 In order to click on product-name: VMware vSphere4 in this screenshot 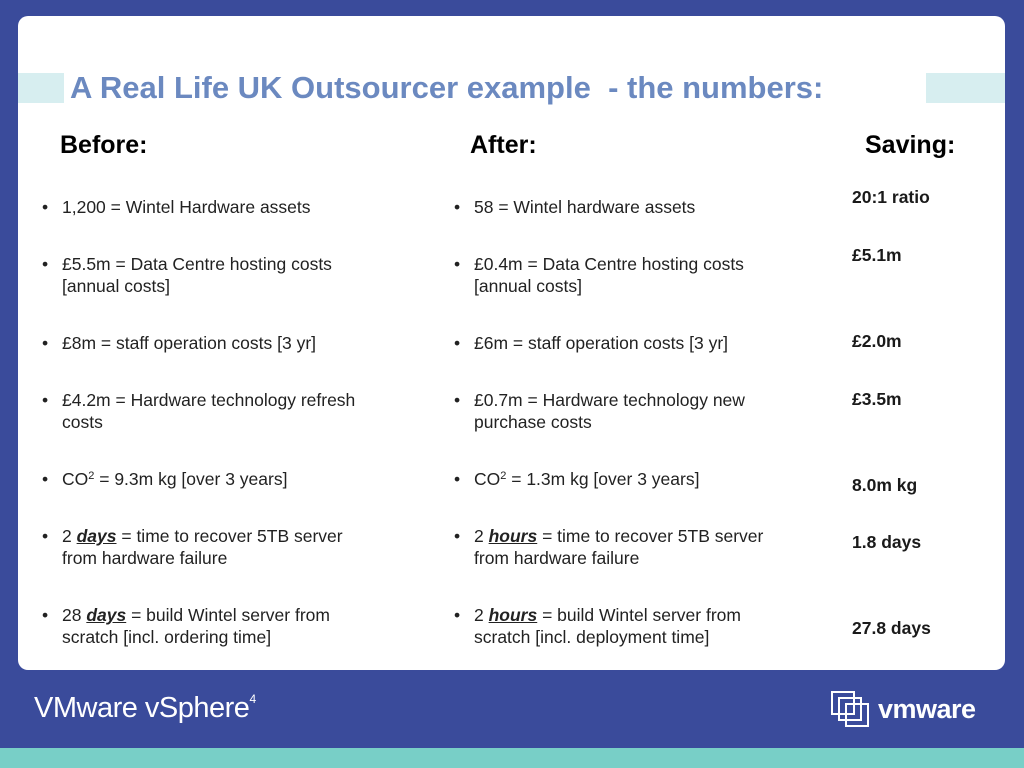, I will do `click(145, 708)`.